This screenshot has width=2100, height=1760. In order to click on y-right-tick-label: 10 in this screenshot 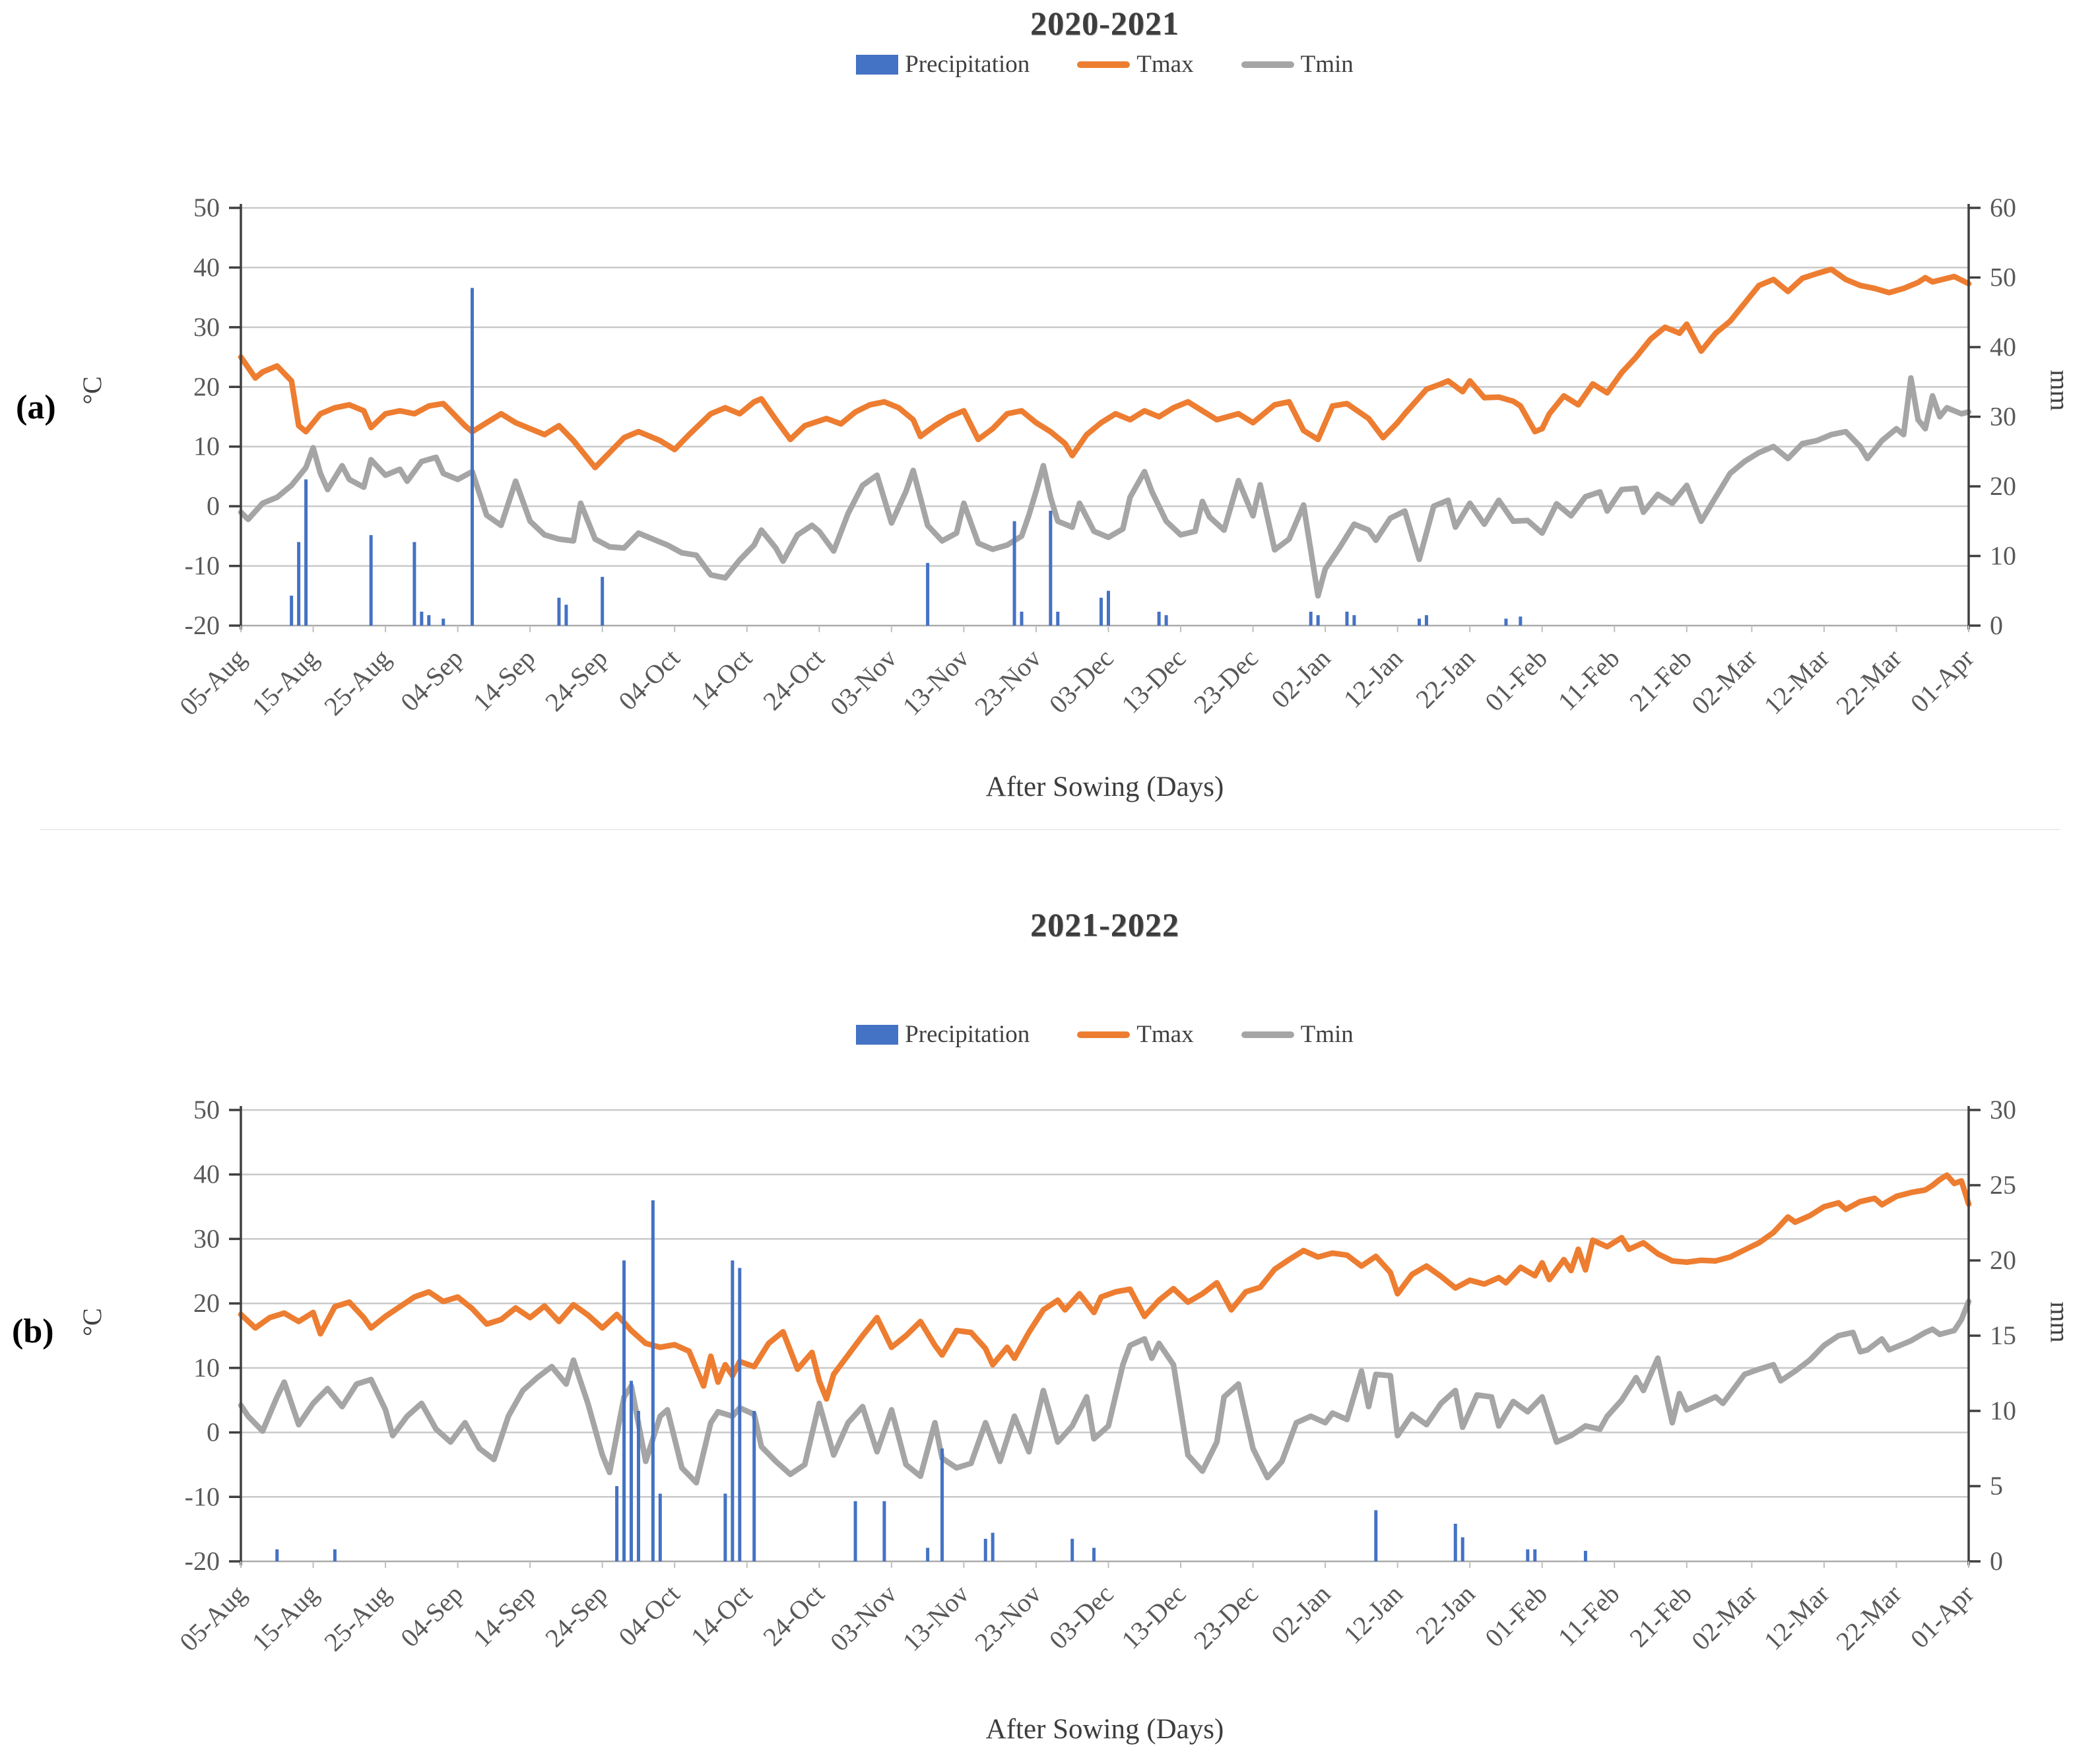, I will do `click(2003, 1411)`.